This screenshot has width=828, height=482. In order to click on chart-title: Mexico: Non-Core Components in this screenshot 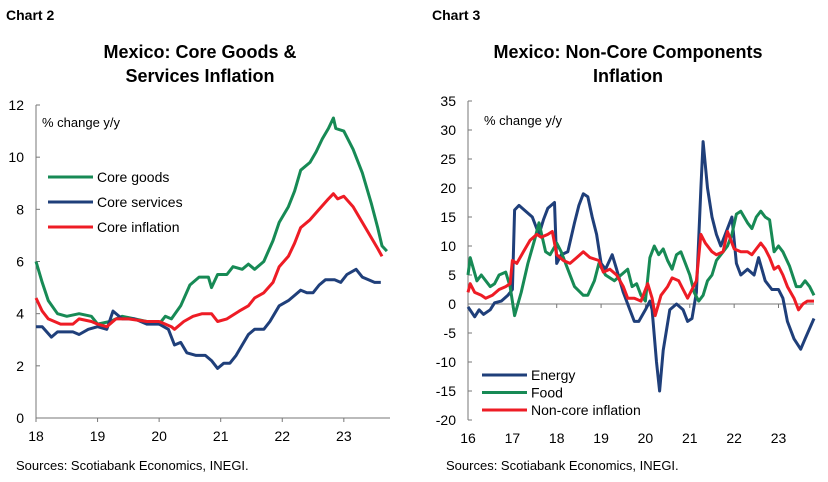, I will do `click(627, 52)`.